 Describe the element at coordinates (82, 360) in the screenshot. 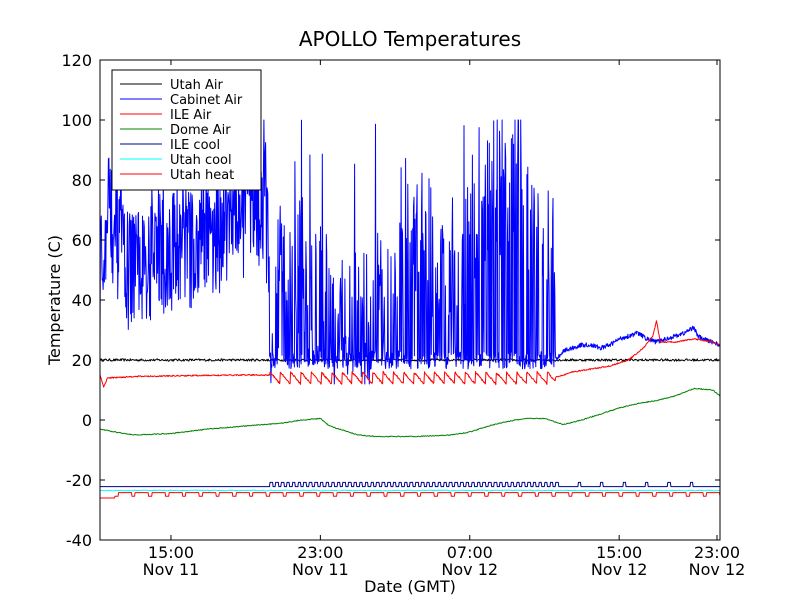

I see `y-tick-label: 20` at that location.